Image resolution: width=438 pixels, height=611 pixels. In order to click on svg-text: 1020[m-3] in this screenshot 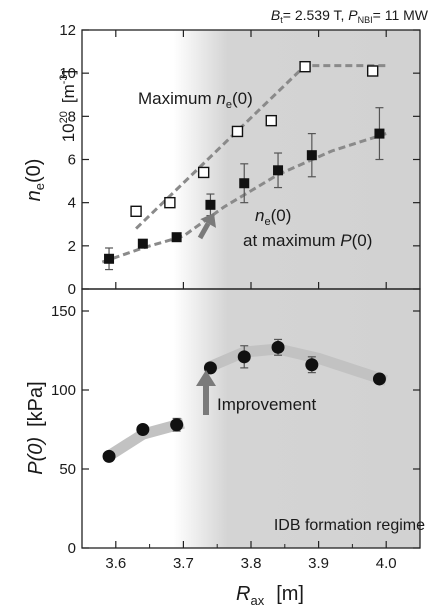, I will do `click(68, 106)`.